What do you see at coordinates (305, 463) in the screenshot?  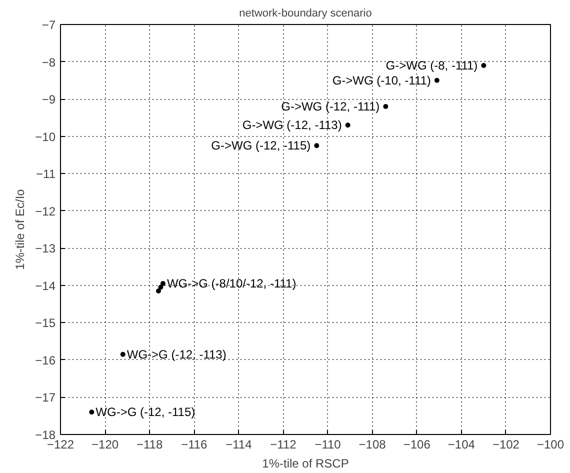 I see `x-axis-title: 1%-tile of RSCP` at bounding box center [305, 463].